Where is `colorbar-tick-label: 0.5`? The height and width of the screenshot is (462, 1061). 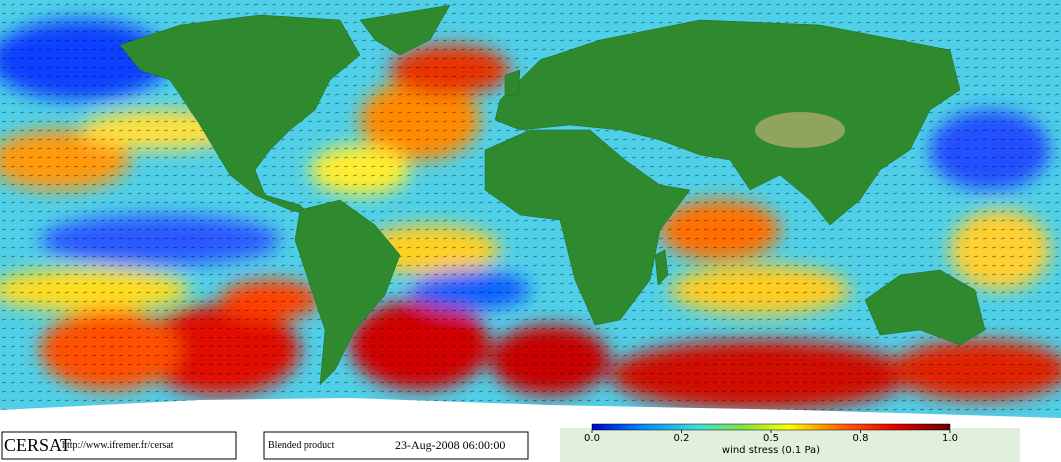
colorbar-tick-label: 0.5 is located at coordinates (771, 438).